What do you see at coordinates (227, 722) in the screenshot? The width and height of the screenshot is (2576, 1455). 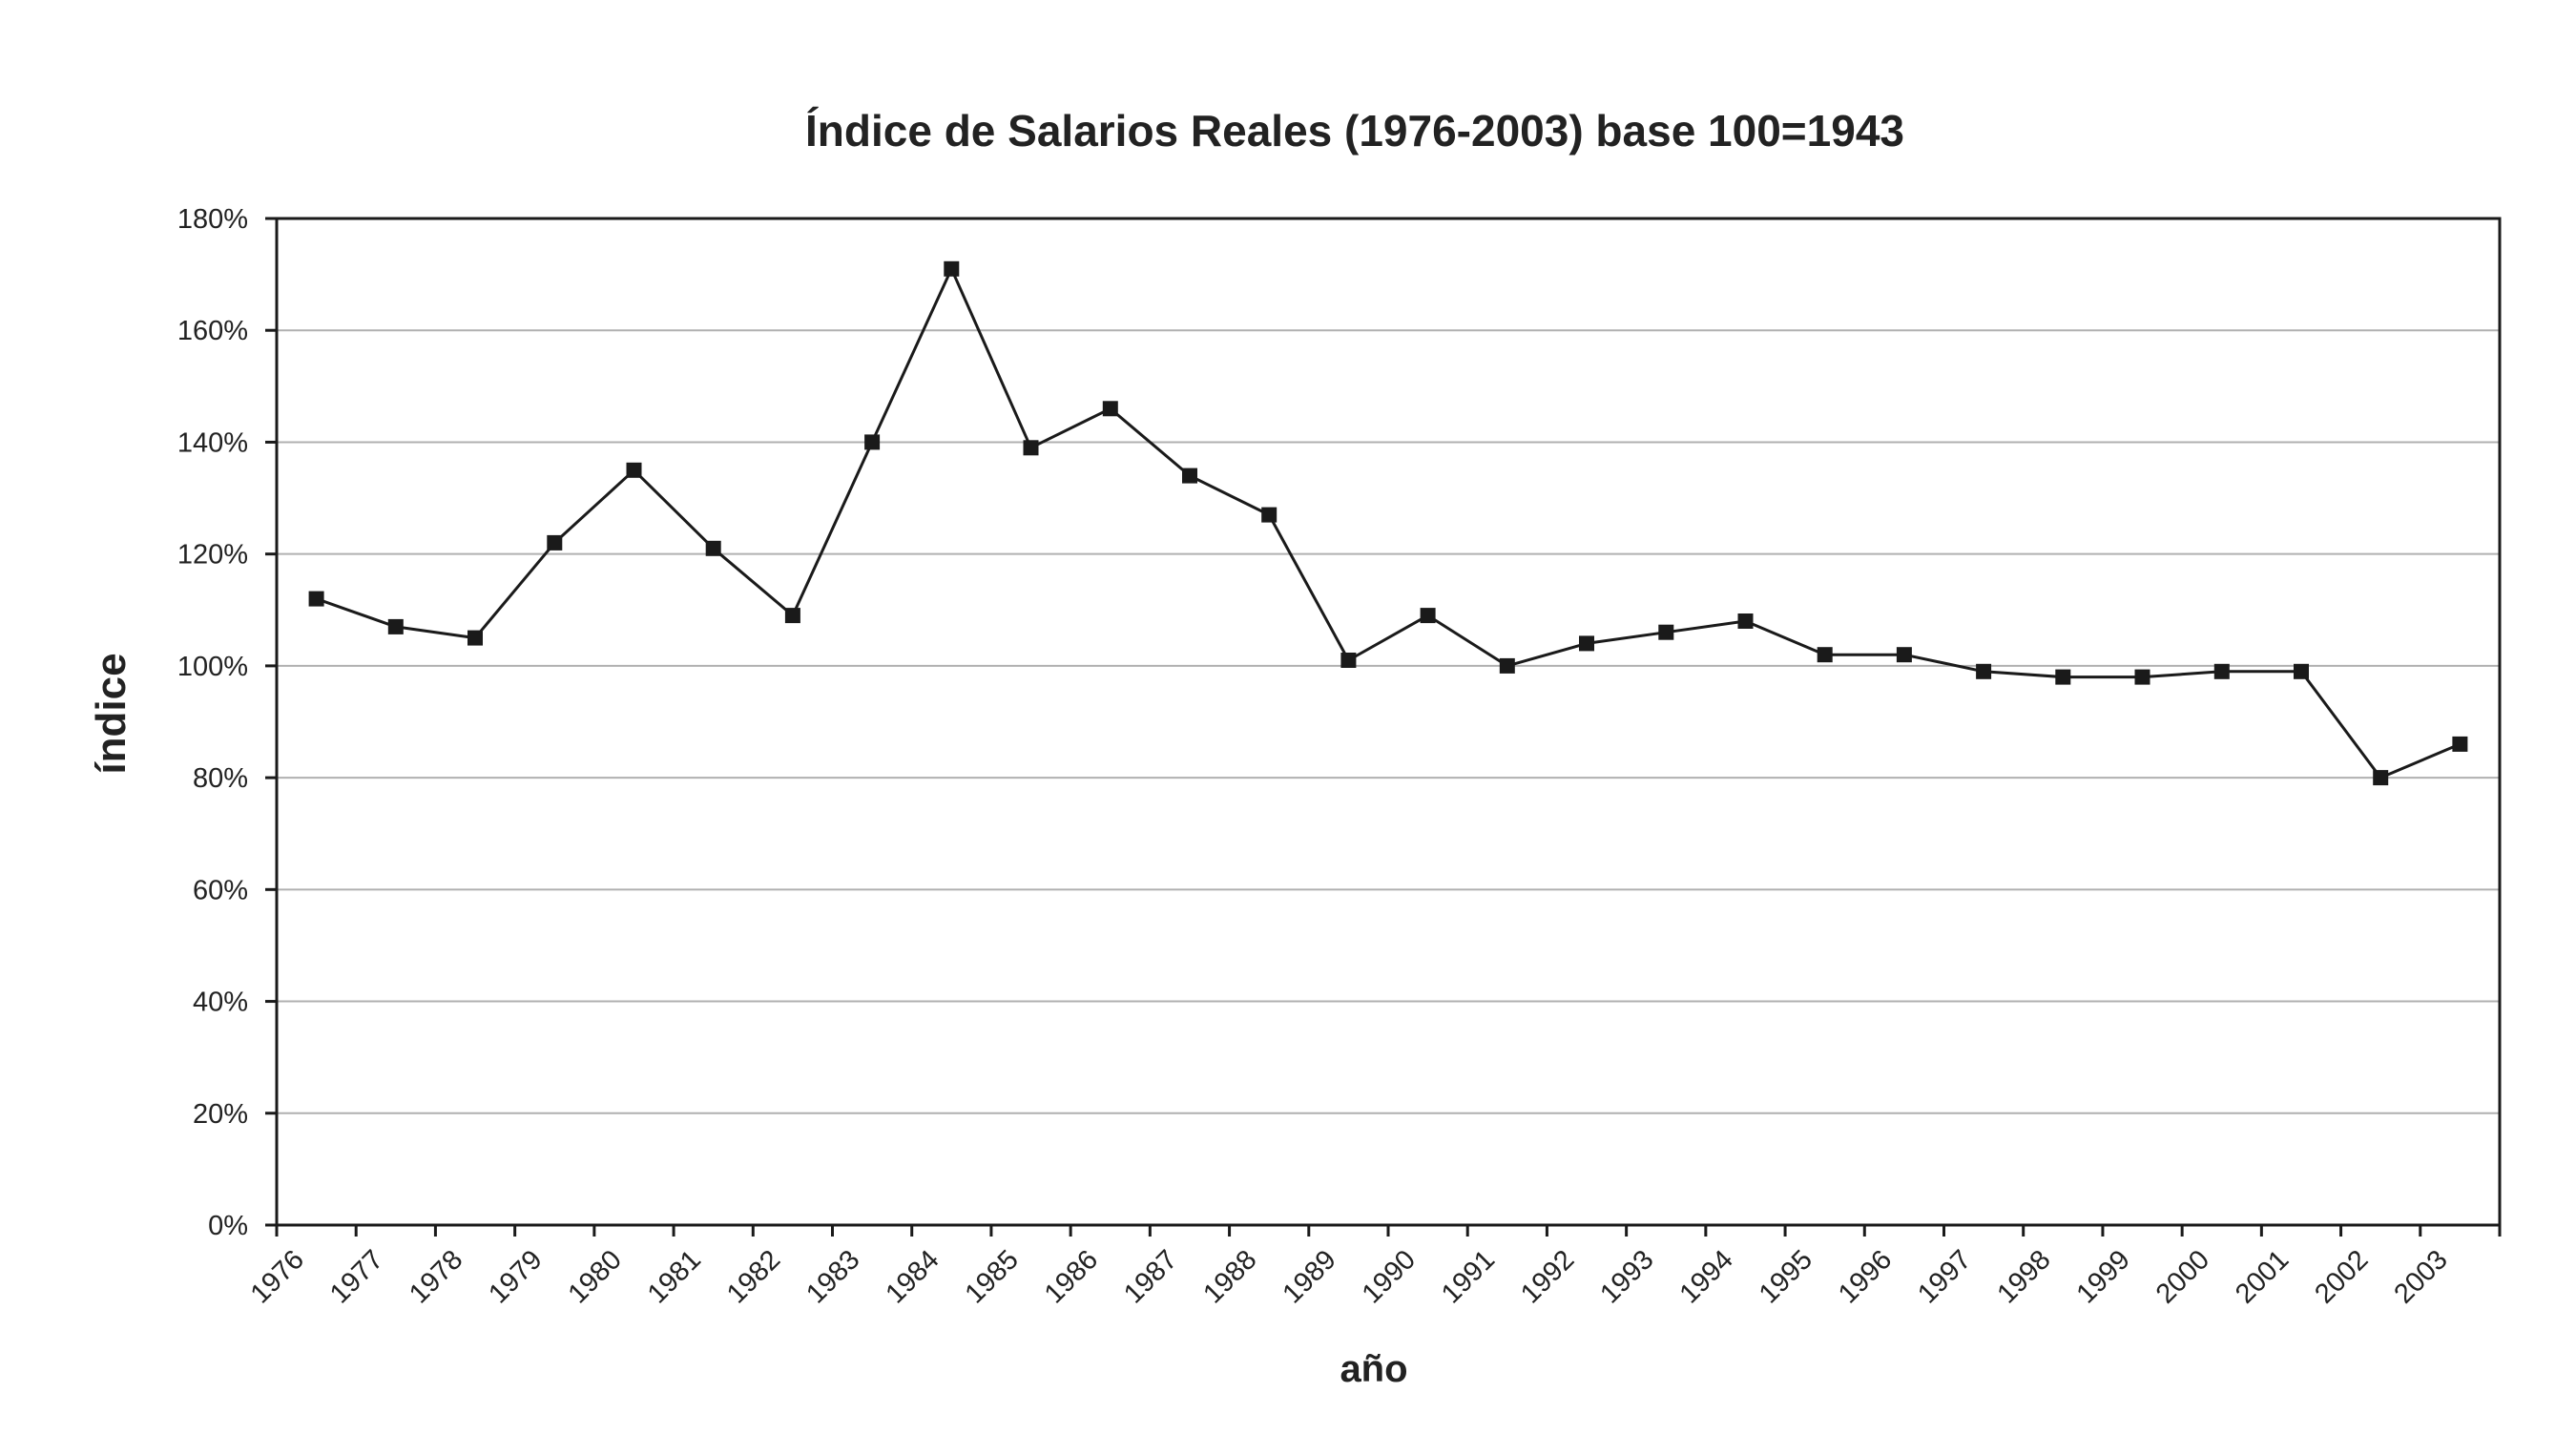 I see `y-axis-ticks: 0% 20% 40% 60% 80% 100% 120% 140% 160% 180%` at bounding box center [227, 722].